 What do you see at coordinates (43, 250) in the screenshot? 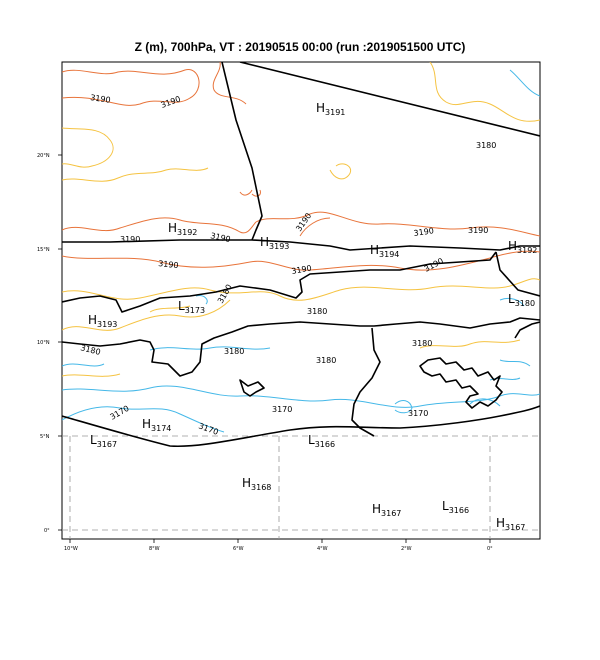
I see `lat-tick-label: 15°N` at bounding box center [43, 250].